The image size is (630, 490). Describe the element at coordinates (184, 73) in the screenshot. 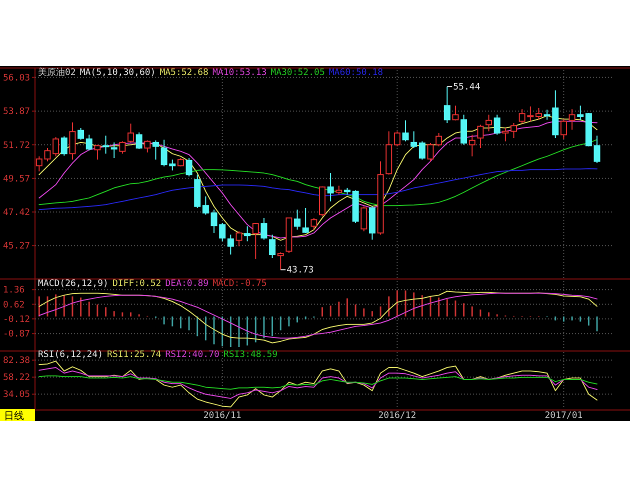

I see `text: MA5:52.68` at that location.